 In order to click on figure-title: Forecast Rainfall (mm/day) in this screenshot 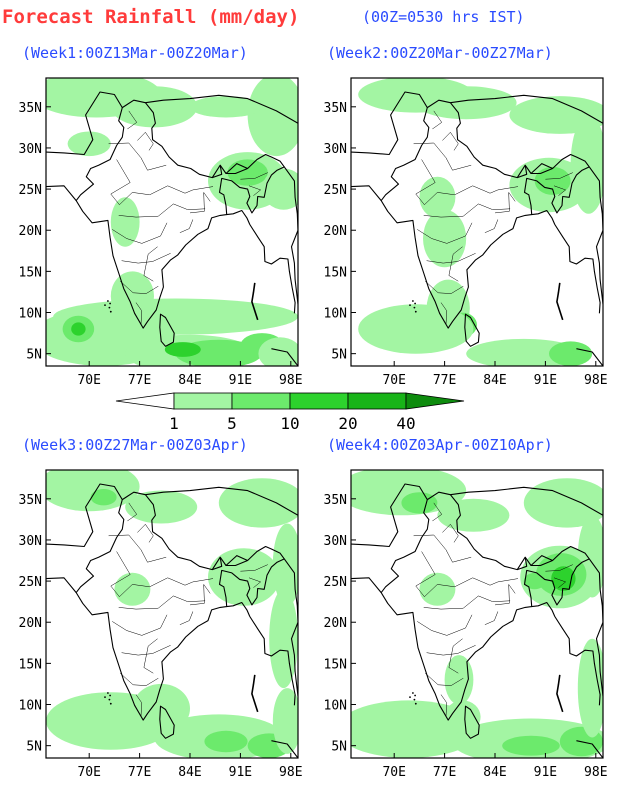, I will do `click(151, 17)`.